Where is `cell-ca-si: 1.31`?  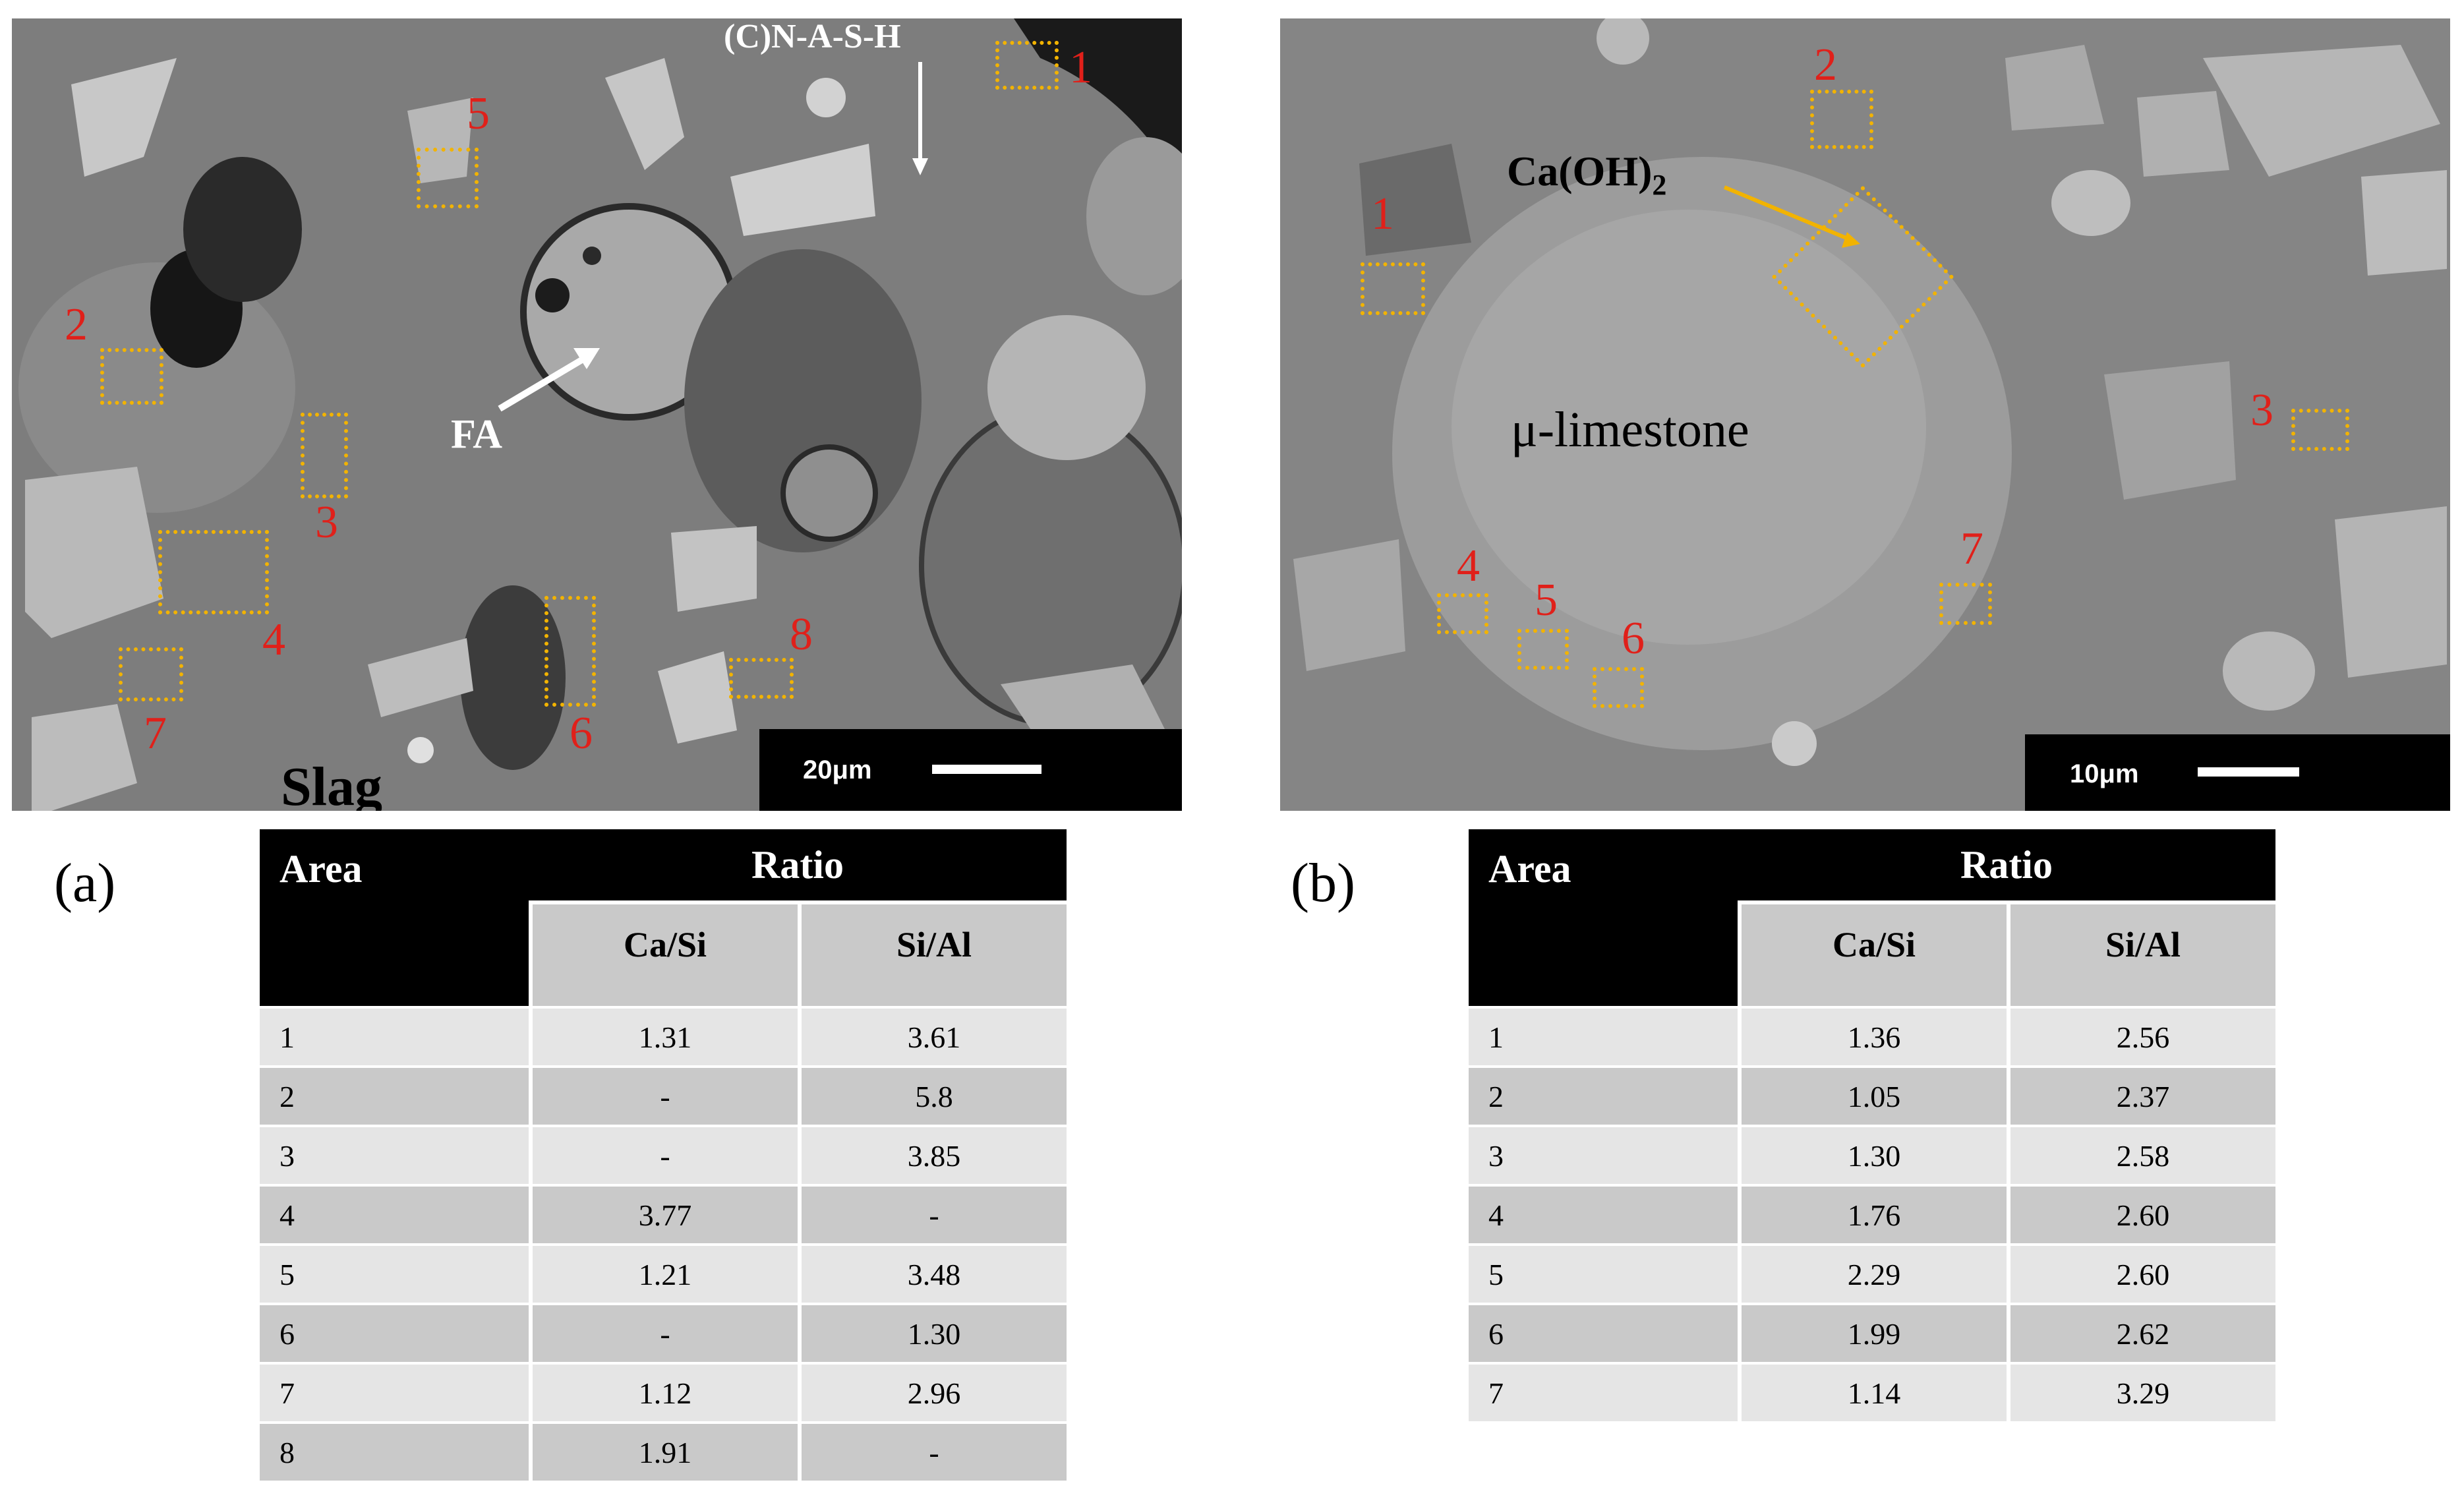 cell-ca-si: 1.31 is located at coordinates (663, 1035).